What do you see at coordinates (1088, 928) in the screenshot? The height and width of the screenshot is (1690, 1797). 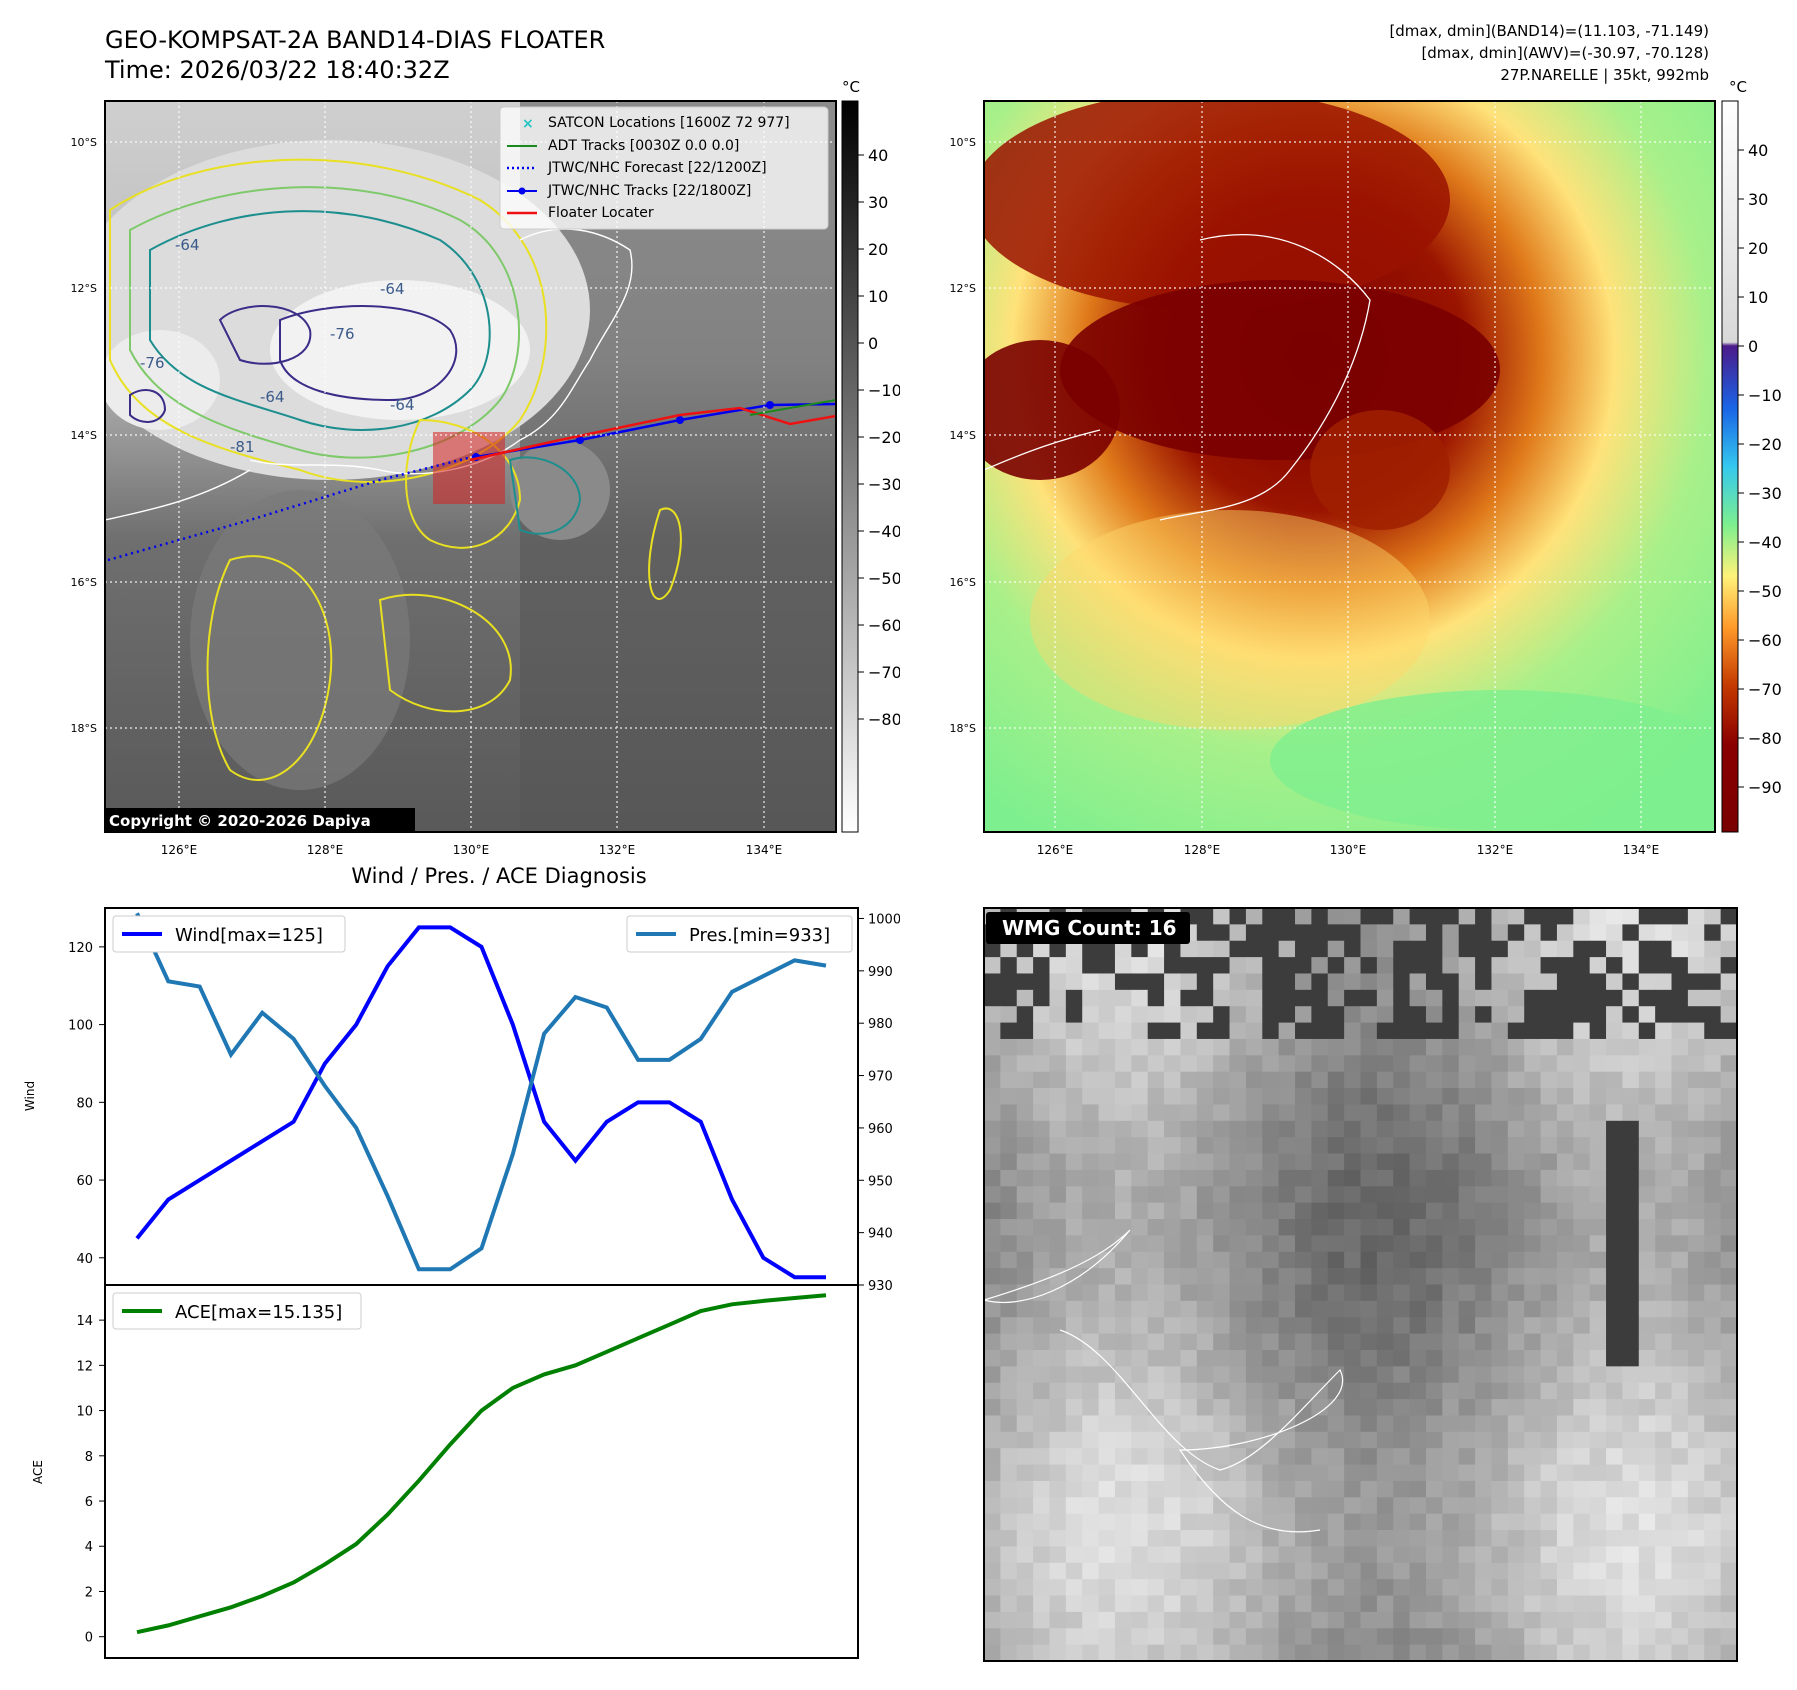 I see `wmg-badge` at bounding box center [1088, 928].